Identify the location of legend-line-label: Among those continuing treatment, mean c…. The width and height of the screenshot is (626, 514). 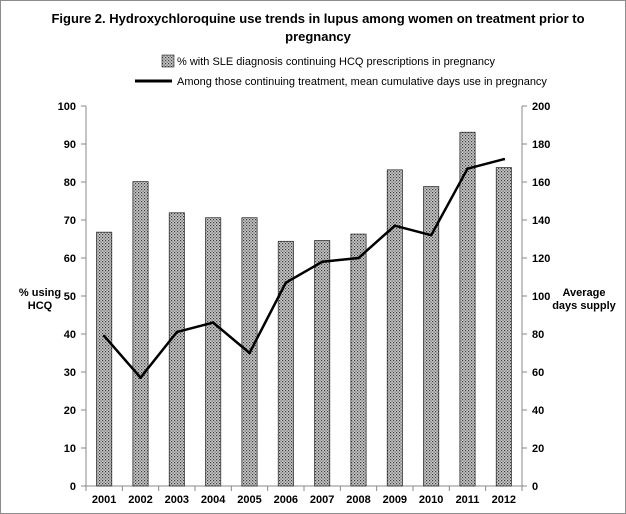
(362, 82).